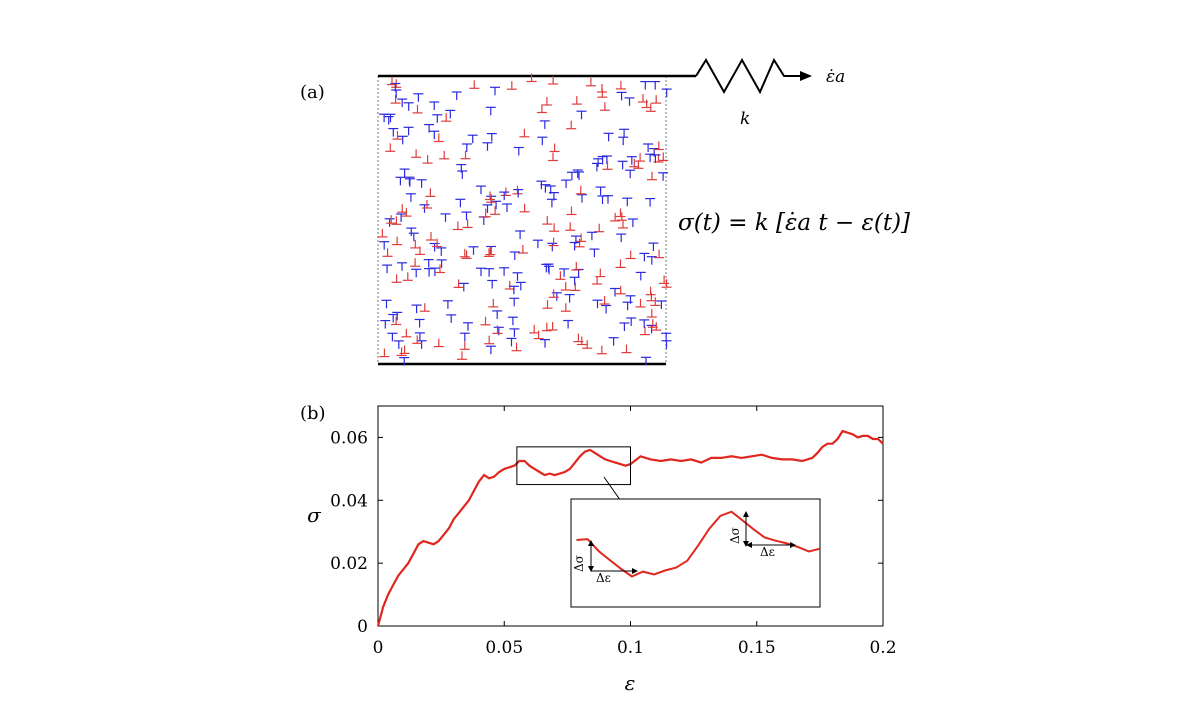 This screenshot has height=714, width=1190. What do you see at coordinates (349, 438) in the screenshot?
I see `y-tick-label: 0.06` at bounding box center [349, 438].